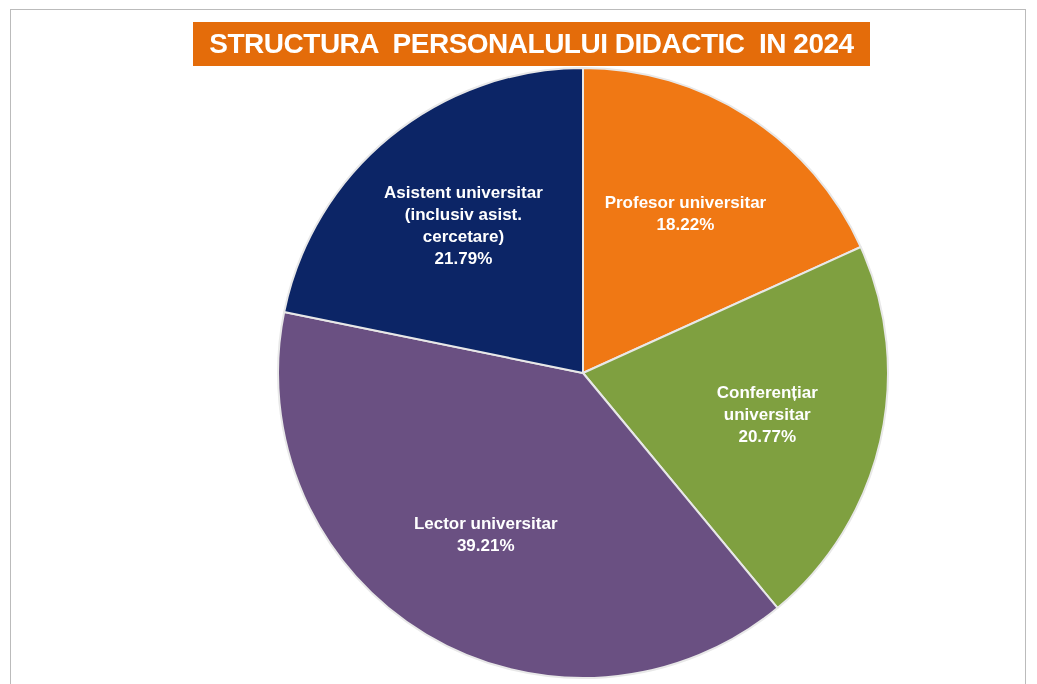 The image size is (1037, 684). What do you see at coordinates (464, 215) in the screenshot?
I see `slice-label: Asistent universitar (inclusiv asist. cercetare)` at bounding box center [464, 215].